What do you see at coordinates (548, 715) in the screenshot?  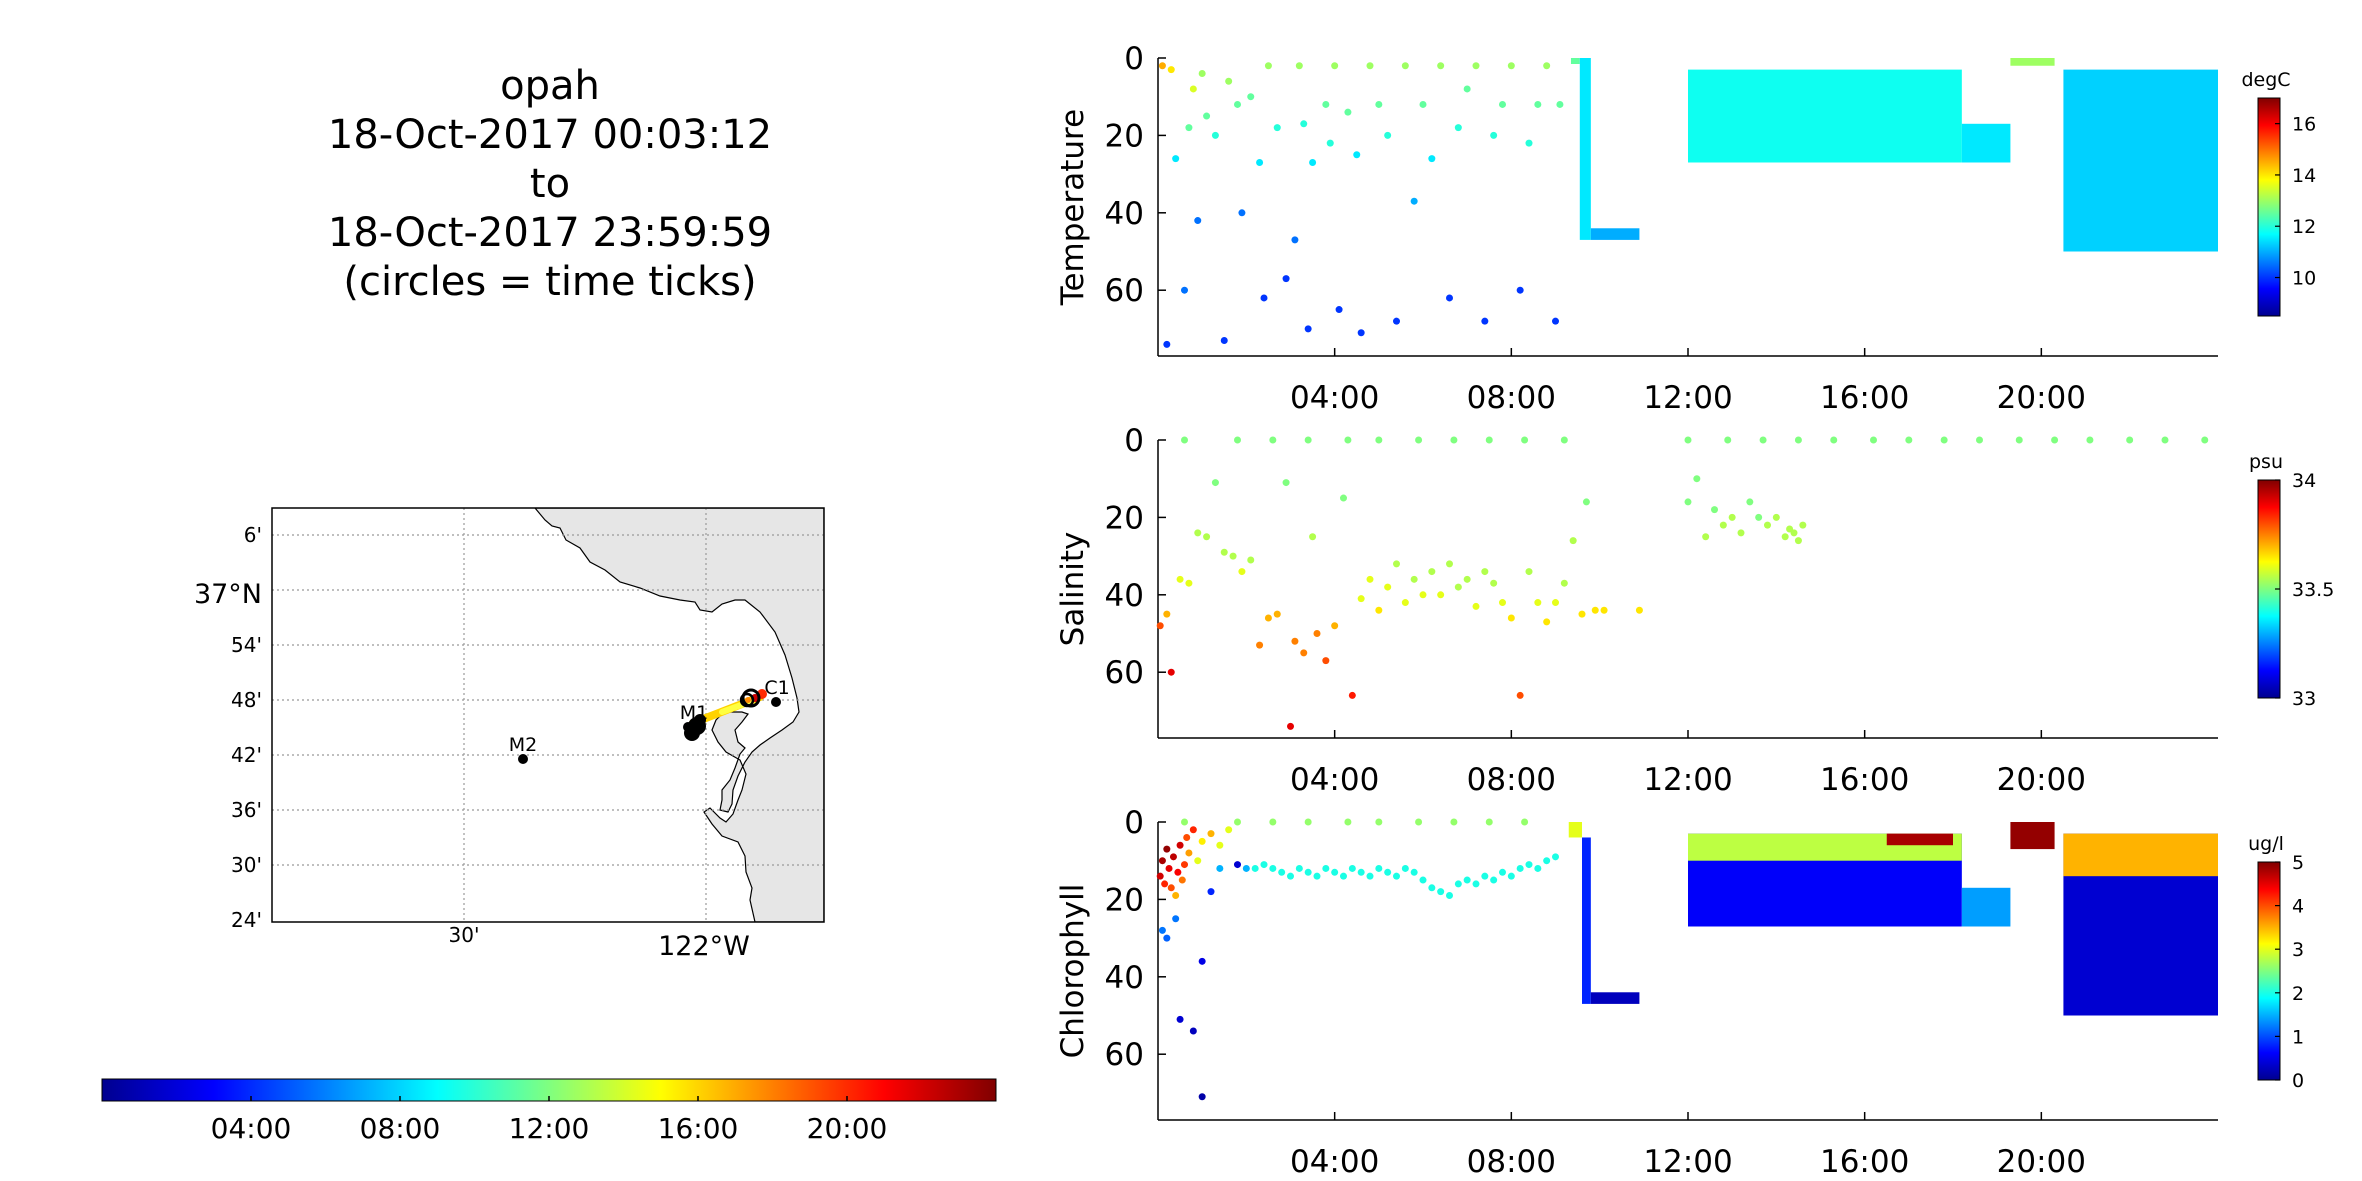 I see `map-frame` at bounding box center [548, 715].